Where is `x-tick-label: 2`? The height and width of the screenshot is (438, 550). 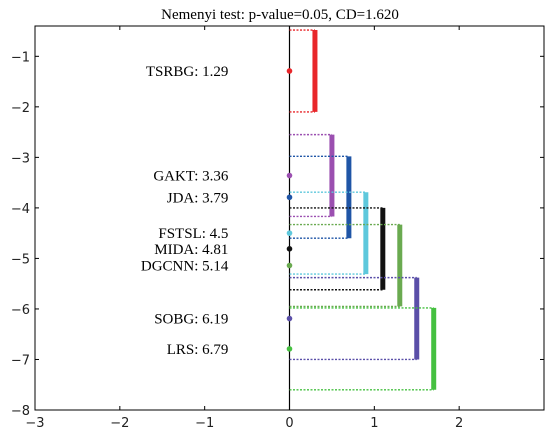 x-tick-label: 2 is located at coordinates (459, 423).